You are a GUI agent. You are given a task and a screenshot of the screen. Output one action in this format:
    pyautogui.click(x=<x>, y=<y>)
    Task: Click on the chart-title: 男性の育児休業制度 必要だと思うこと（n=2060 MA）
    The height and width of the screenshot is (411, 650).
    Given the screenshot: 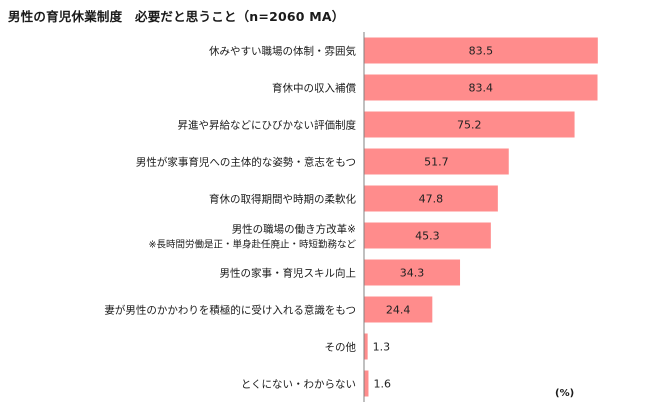 What is the action you would take?
    pyautogui.click(x=176, y=16)
    